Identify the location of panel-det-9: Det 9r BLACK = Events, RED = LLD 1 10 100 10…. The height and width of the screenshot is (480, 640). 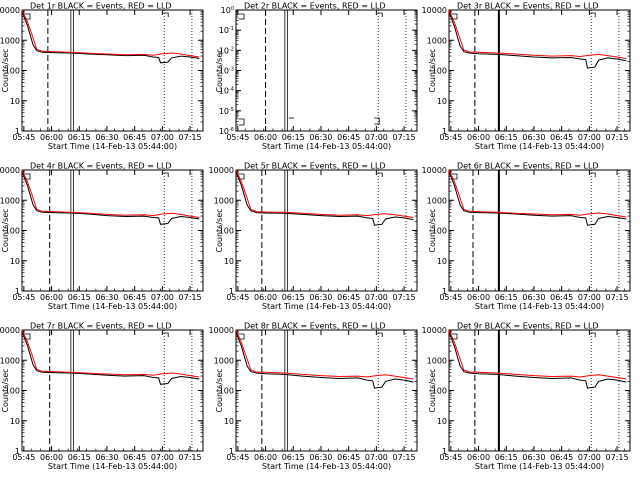
(526, 396).